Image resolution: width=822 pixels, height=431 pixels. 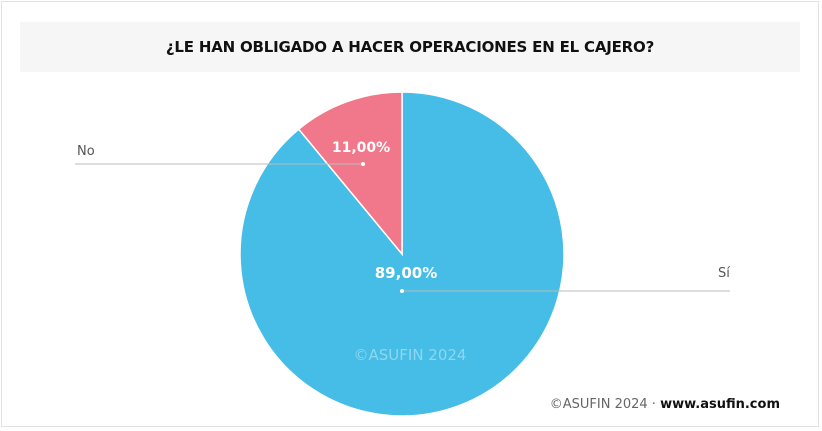 I want to click on watermark: ©ASUFIN 2024, so click(x=410, y=355).